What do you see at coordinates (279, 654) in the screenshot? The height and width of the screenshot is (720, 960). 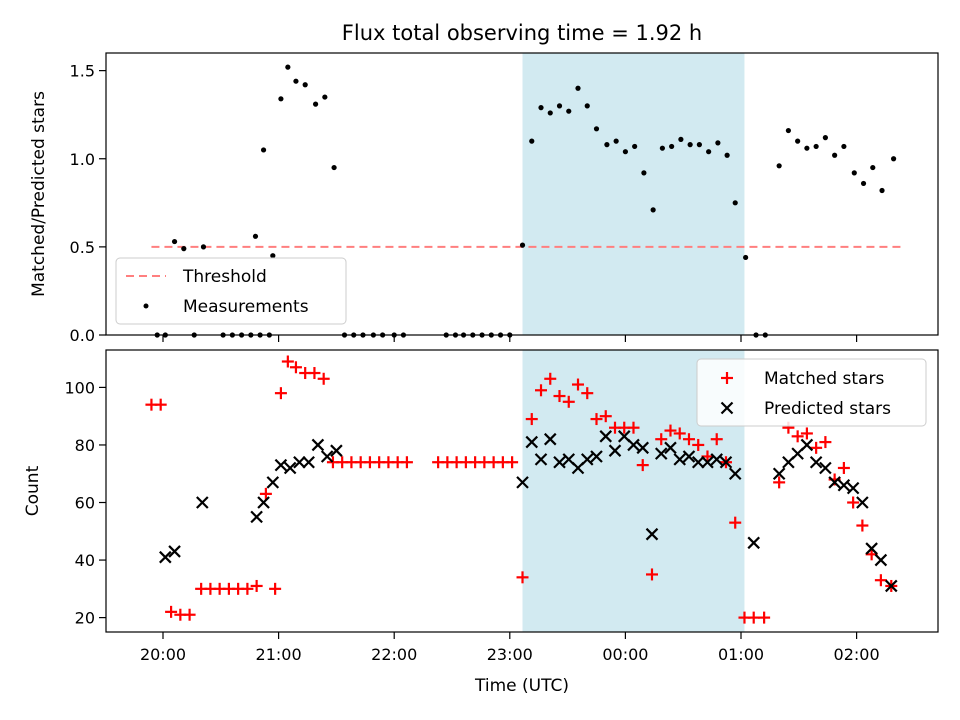 I see `x-tick-label: 21:00` at bounding box center [279, 654].